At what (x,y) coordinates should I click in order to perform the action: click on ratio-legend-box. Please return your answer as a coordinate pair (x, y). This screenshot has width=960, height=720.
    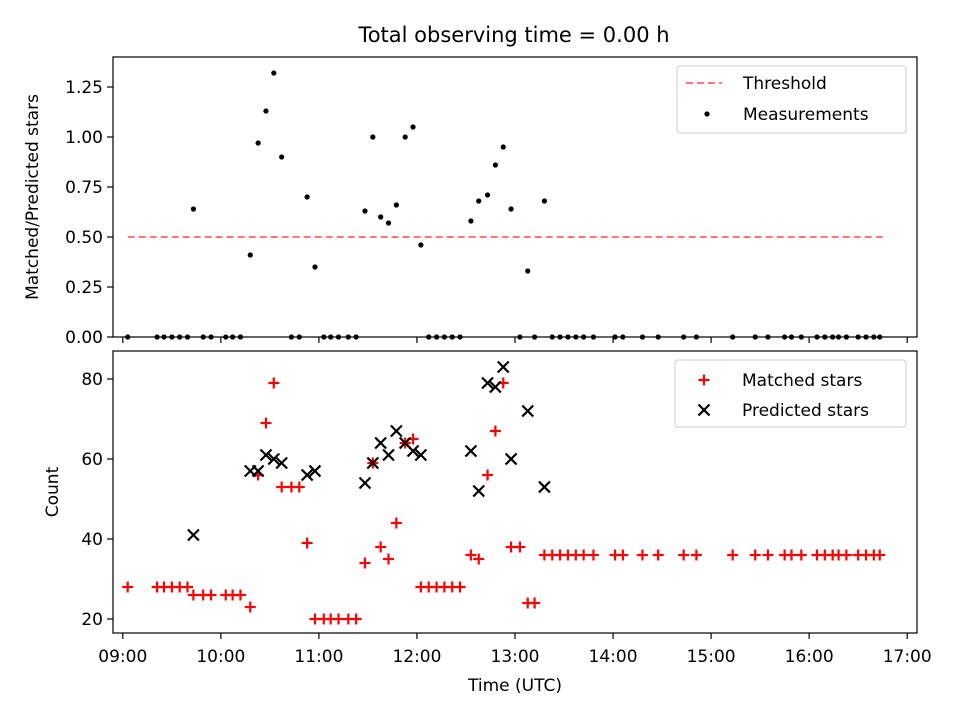
    Looking at the image, I should click on (791, 99).